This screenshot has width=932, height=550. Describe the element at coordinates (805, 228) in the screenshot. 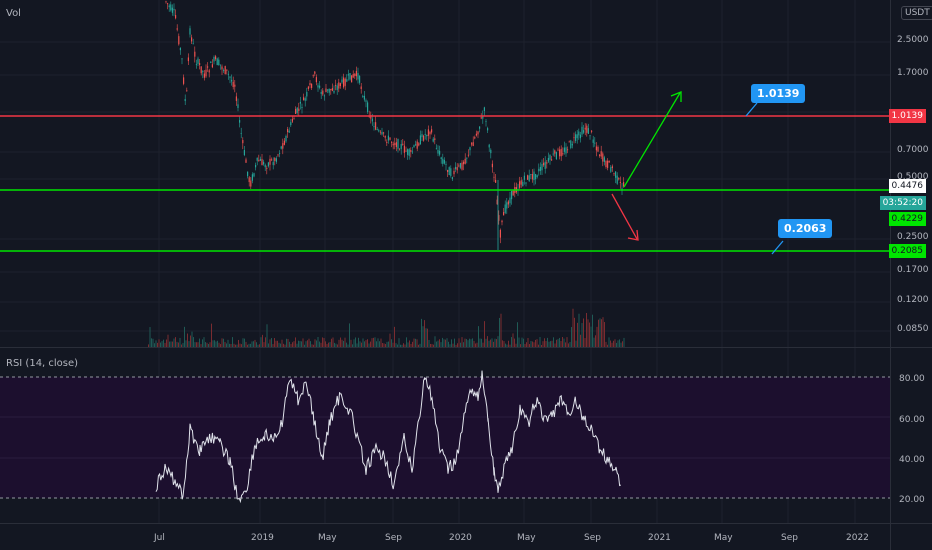

I see `callout-lower: 0.2063` at that location.